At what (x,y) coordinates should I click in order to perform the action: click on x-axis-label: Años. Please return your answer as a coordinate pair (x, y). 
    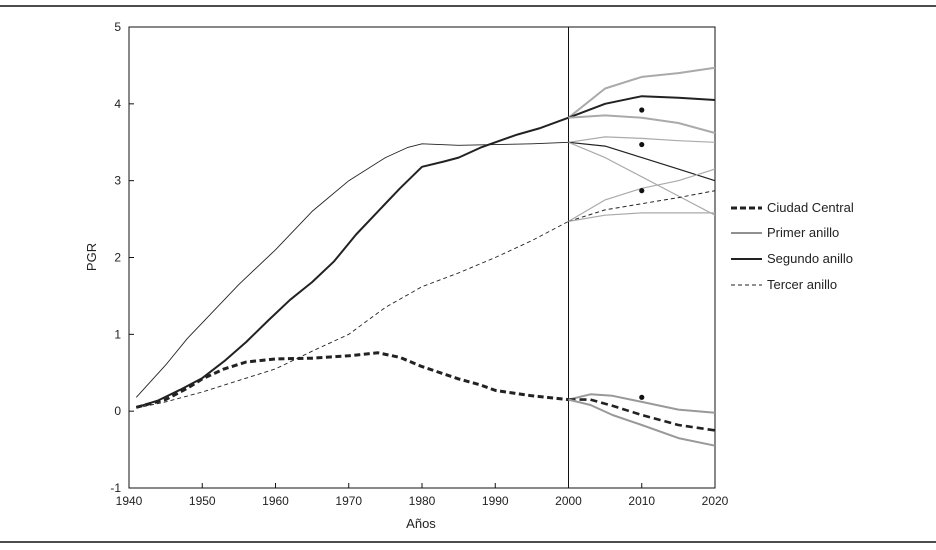
    Looking at the image, I should click on (421, 523).